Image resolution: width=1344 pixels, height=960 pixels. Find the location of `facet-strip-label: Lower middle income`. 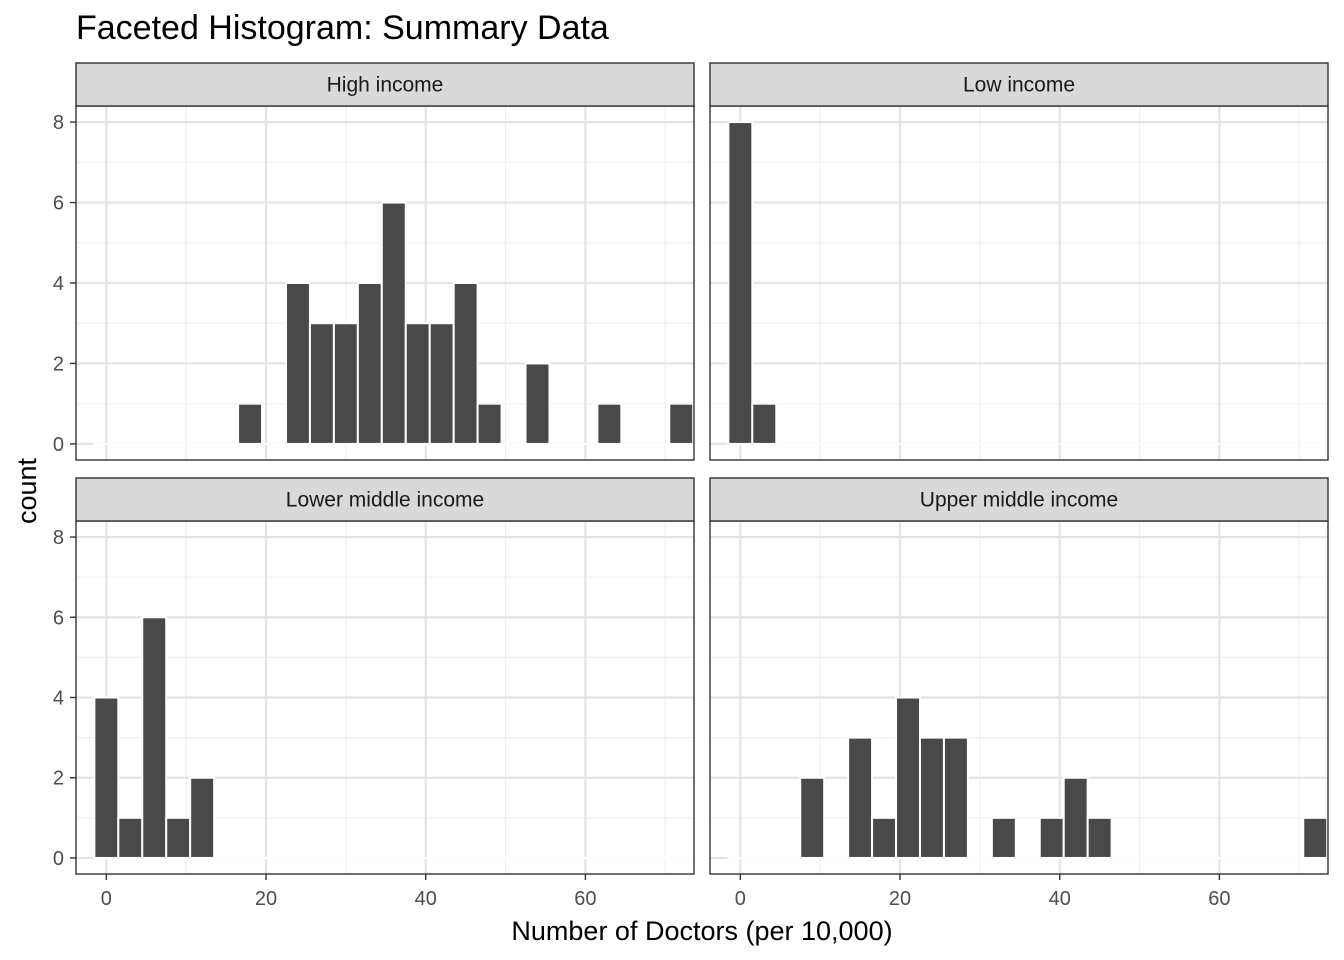

facet-strip-label: Lower middle income is located at coordinates (385, 500).